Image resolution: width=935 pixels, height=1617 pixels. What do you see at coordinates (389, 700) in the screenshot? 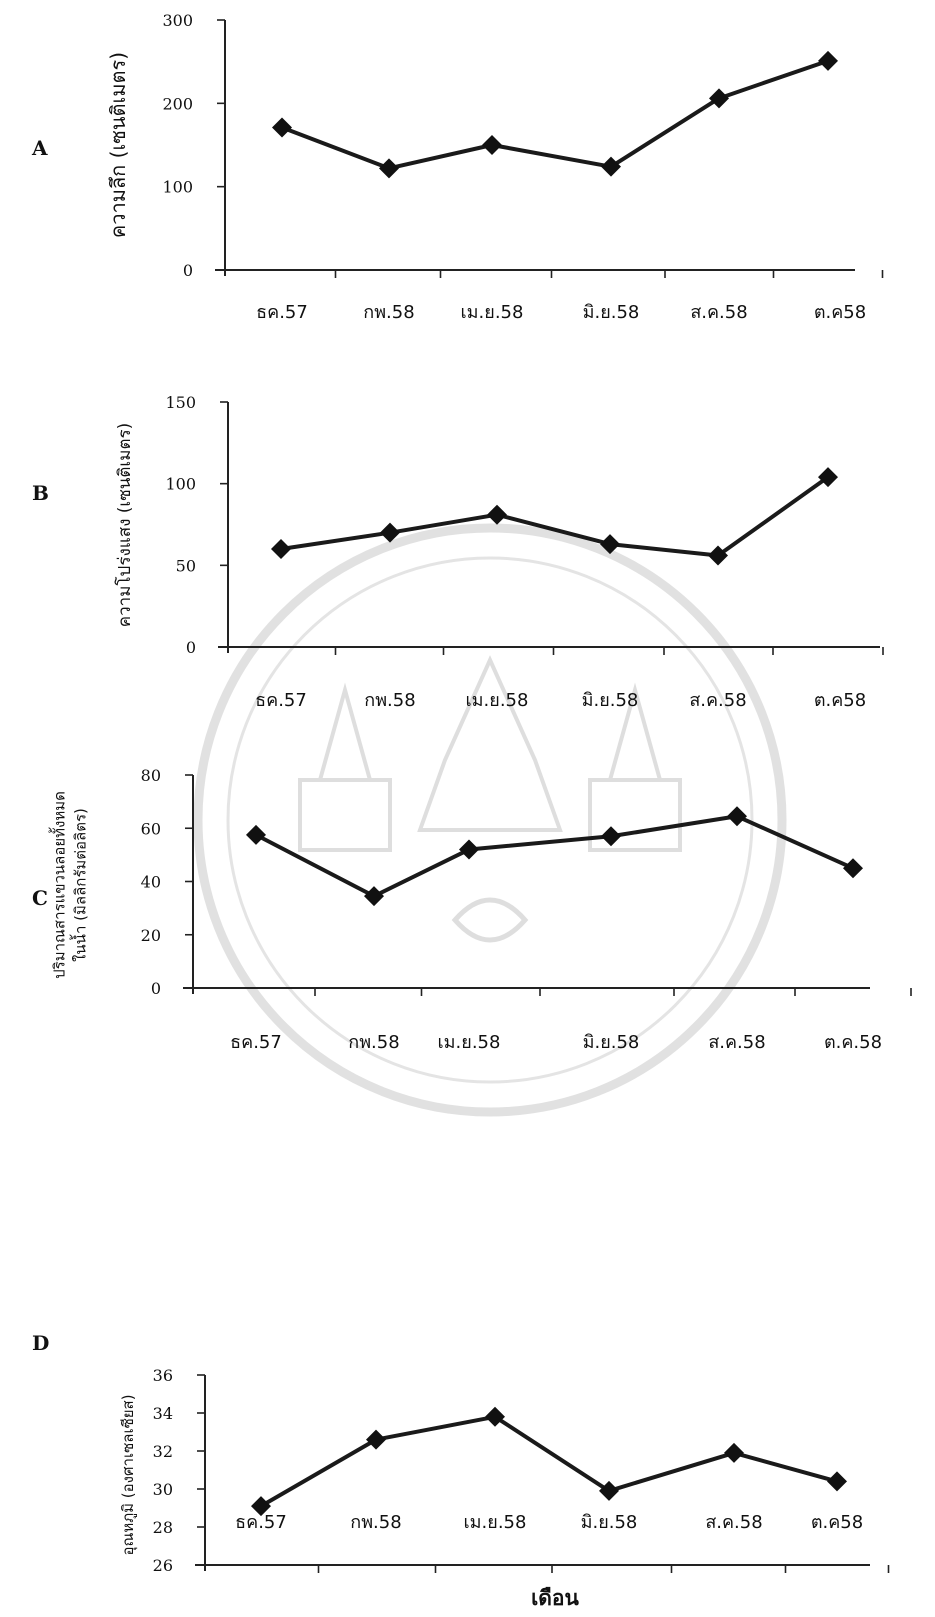
I see `panel-b-x-tick-label: กพ.58` at bounding box center [389, 700].